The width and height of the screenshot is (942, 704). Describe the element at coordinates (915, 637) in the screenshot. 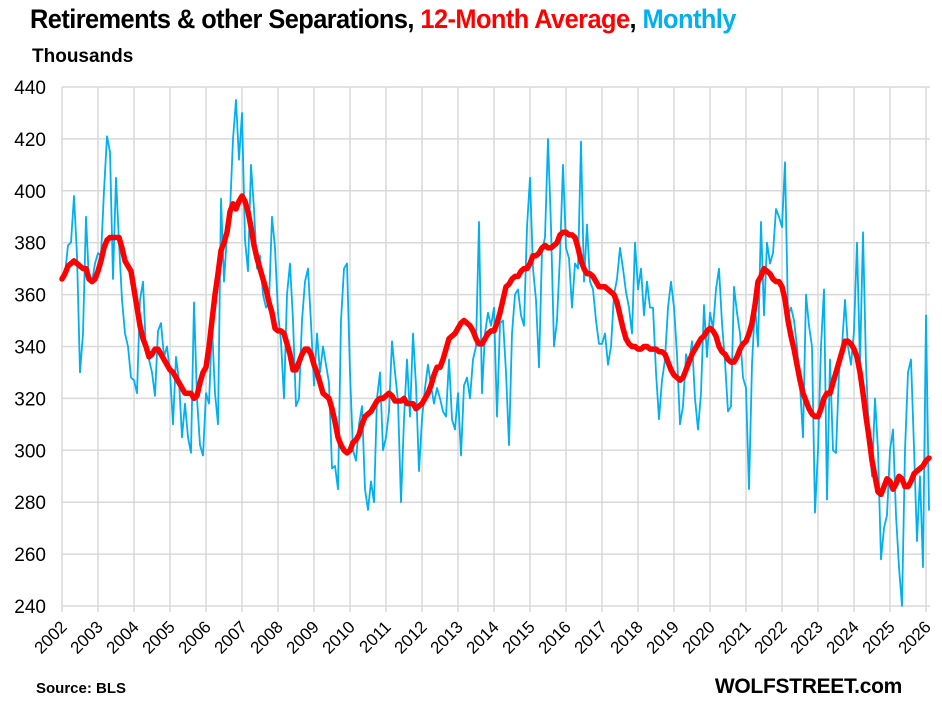

I see `x-tick-label: 2026` at that location.